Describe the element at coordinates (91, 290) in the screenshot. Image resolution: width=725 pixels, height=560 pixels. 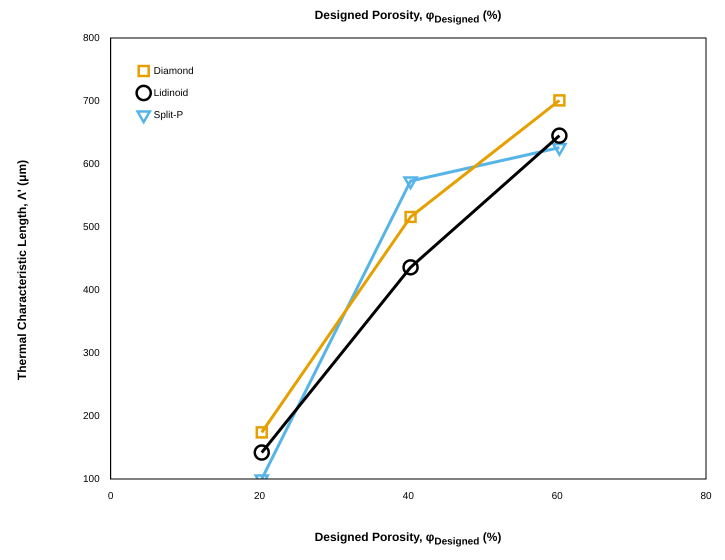
I see `y-tick-label: 400` at that location.